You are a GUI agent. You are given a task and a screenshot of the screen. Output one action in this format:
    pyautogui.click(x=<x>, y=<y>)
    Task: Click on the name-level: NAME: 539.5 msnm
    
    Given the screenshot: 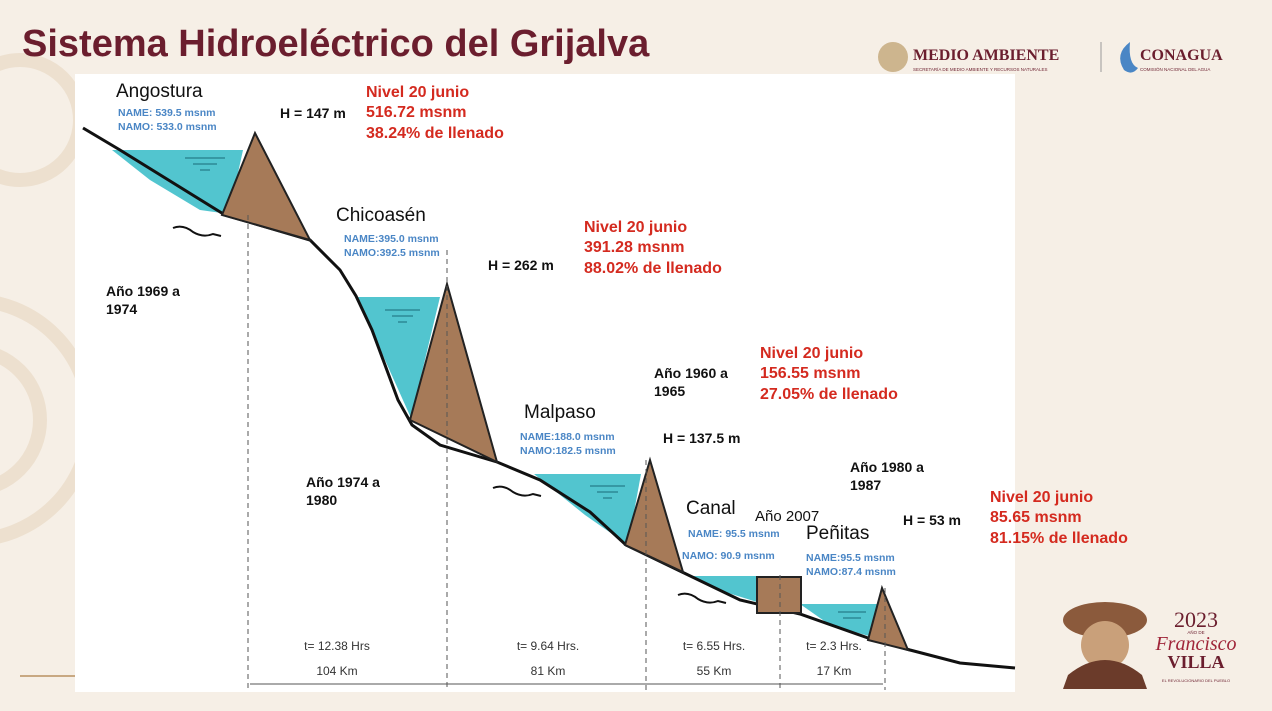 What is the action you would take?
    pyautogui.click(x=166, y=113)
    